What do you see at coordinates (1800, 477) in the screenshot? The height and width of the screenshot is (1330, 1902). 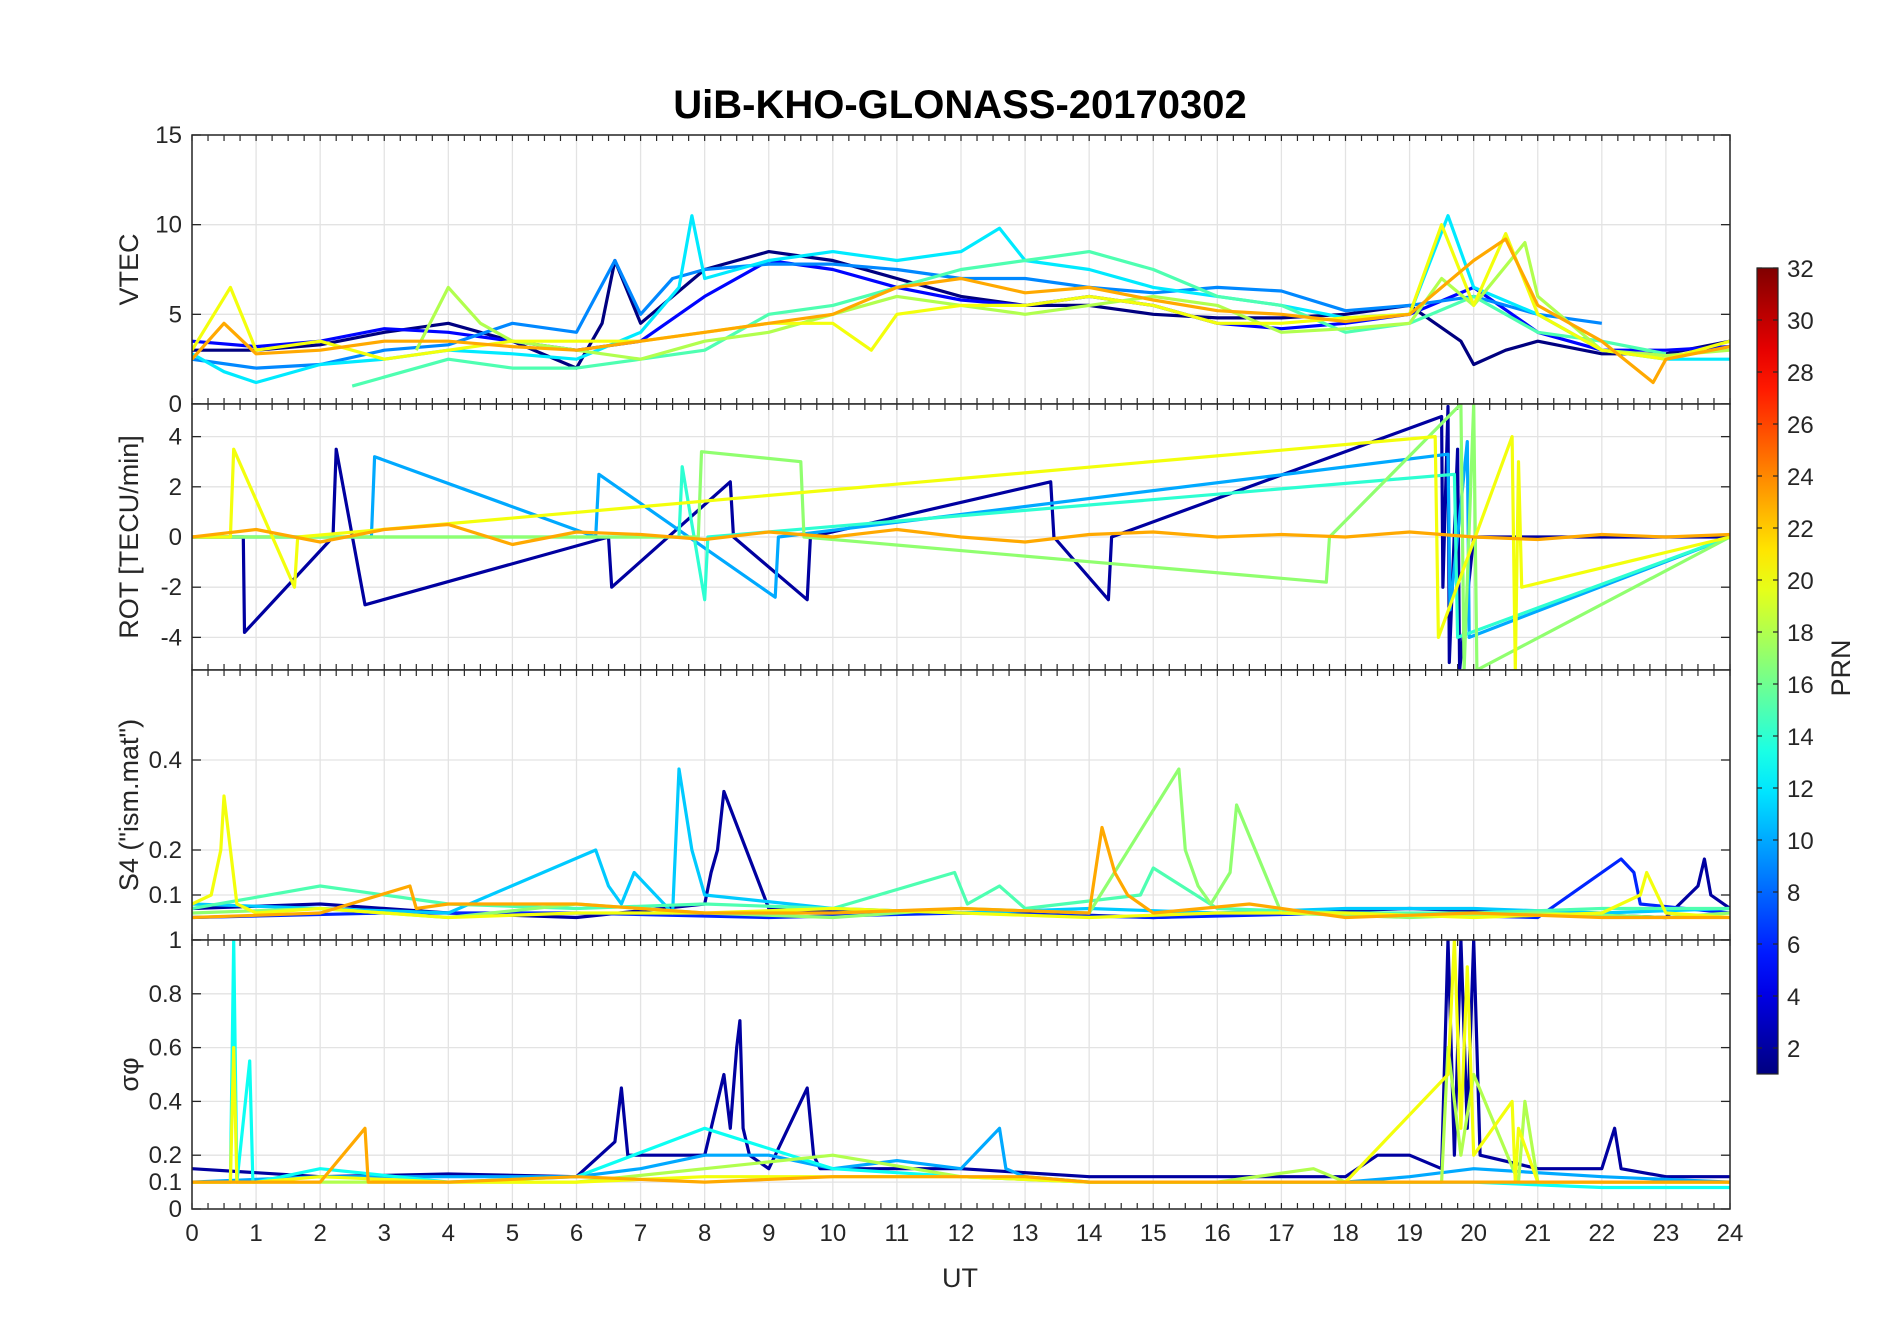 I see `colorbar-tick-label: 24` at bounding box center [1800, 477].